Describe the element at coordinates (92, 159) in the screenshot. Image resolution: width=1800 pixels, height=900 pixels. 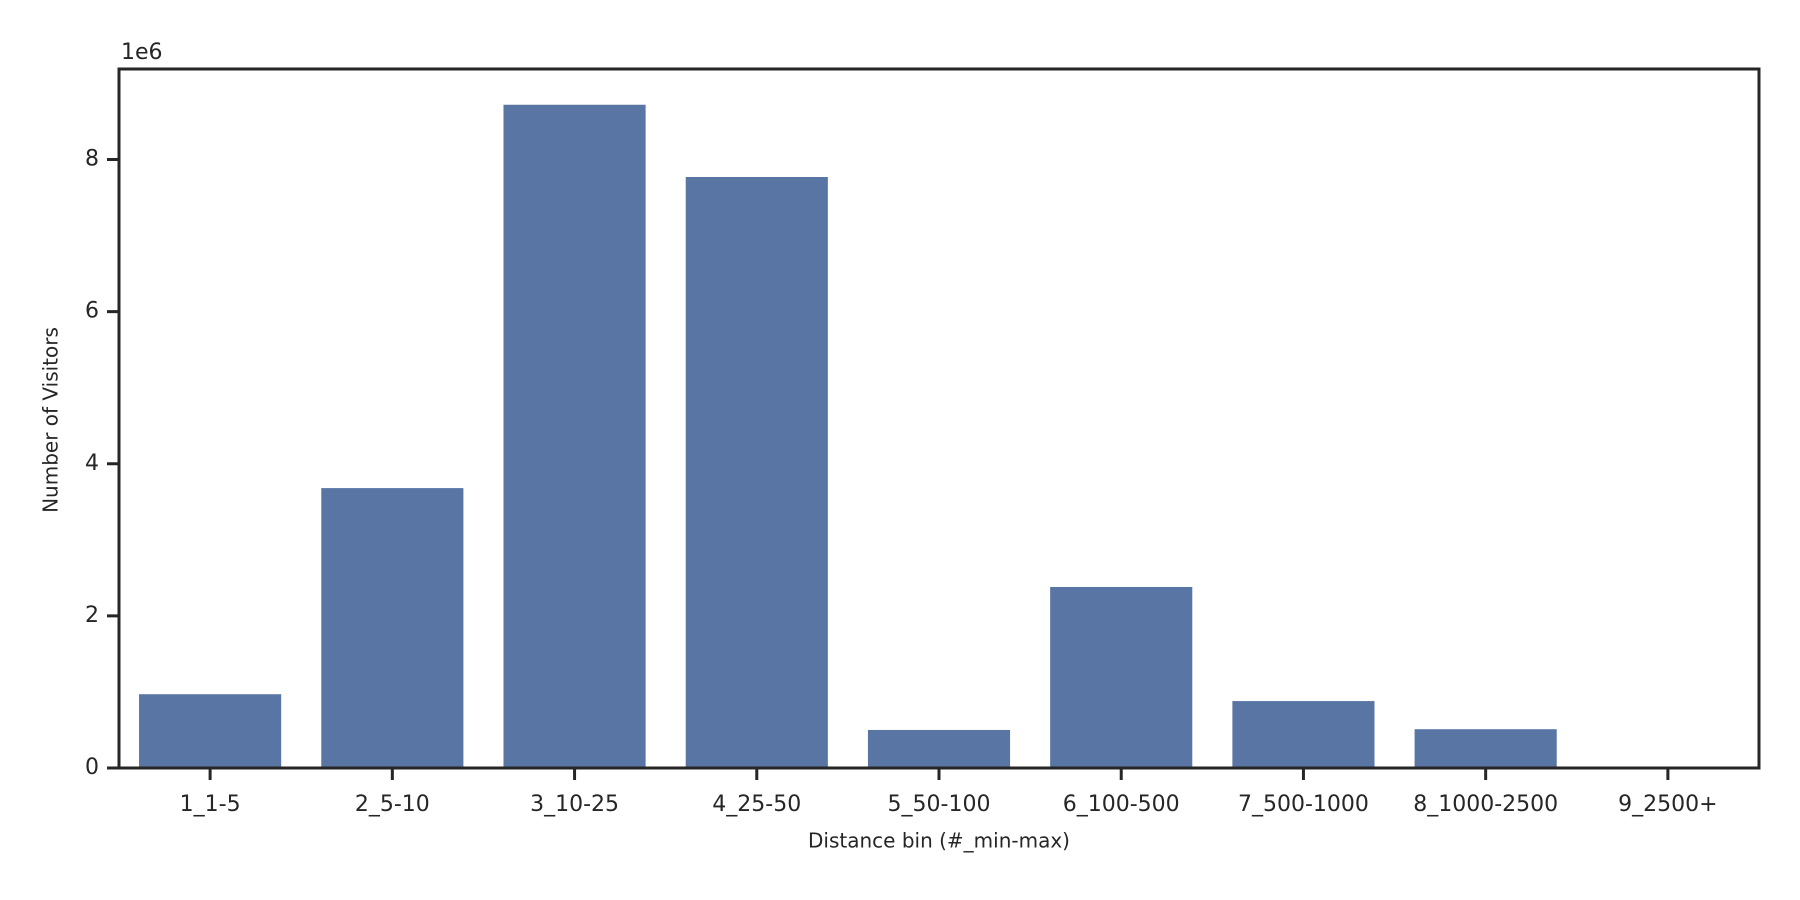
I see `y-tick-label: 8` at that location.